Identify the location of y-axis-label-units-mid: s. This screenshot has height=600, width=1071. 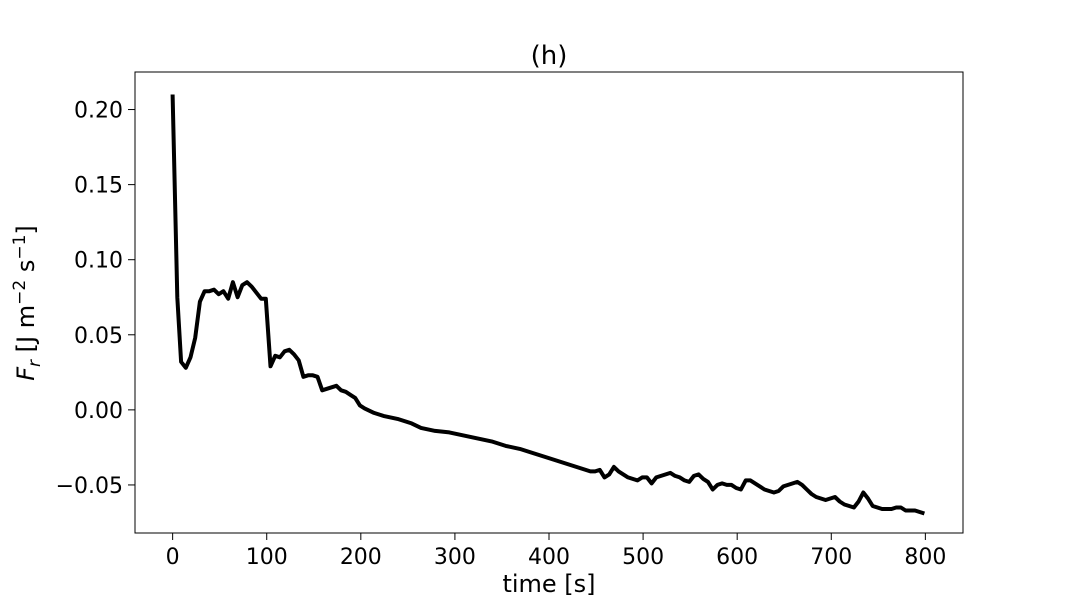
(26, 270).